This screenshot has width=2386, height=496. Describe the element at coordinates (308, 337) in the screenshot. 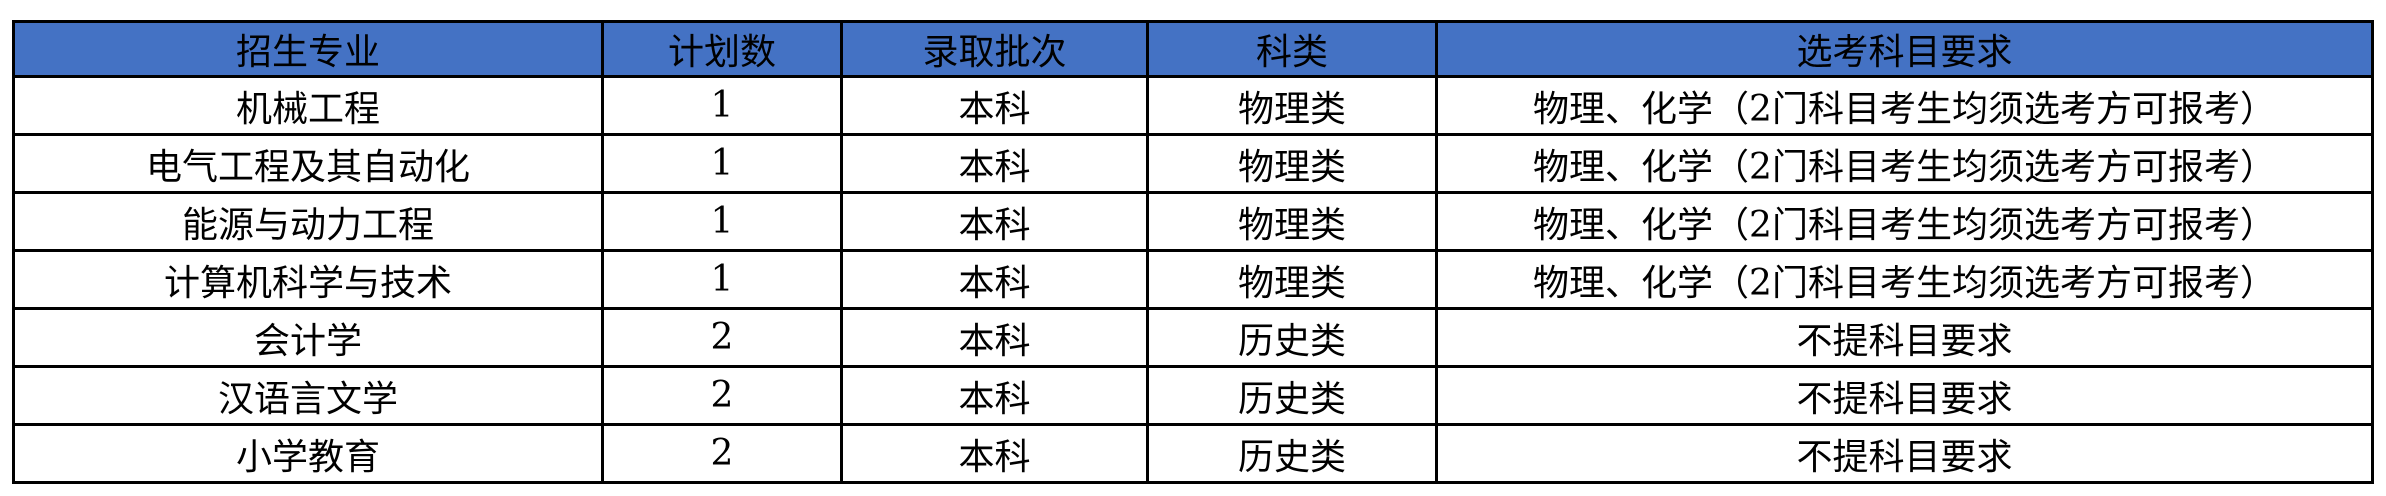

I see `major-cell: 会计学` at that location.